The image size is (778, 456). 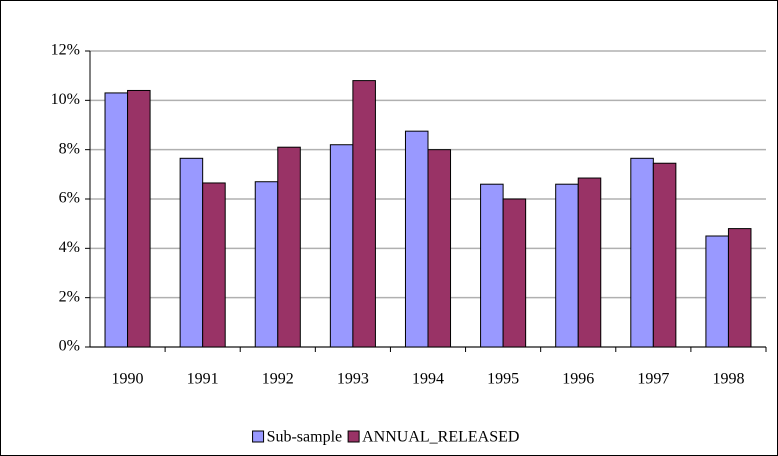 What do you see at coordinates (65, 50) in the screenshot?
I see `y-tick-label: 12%` at bounding box center [65, 50].